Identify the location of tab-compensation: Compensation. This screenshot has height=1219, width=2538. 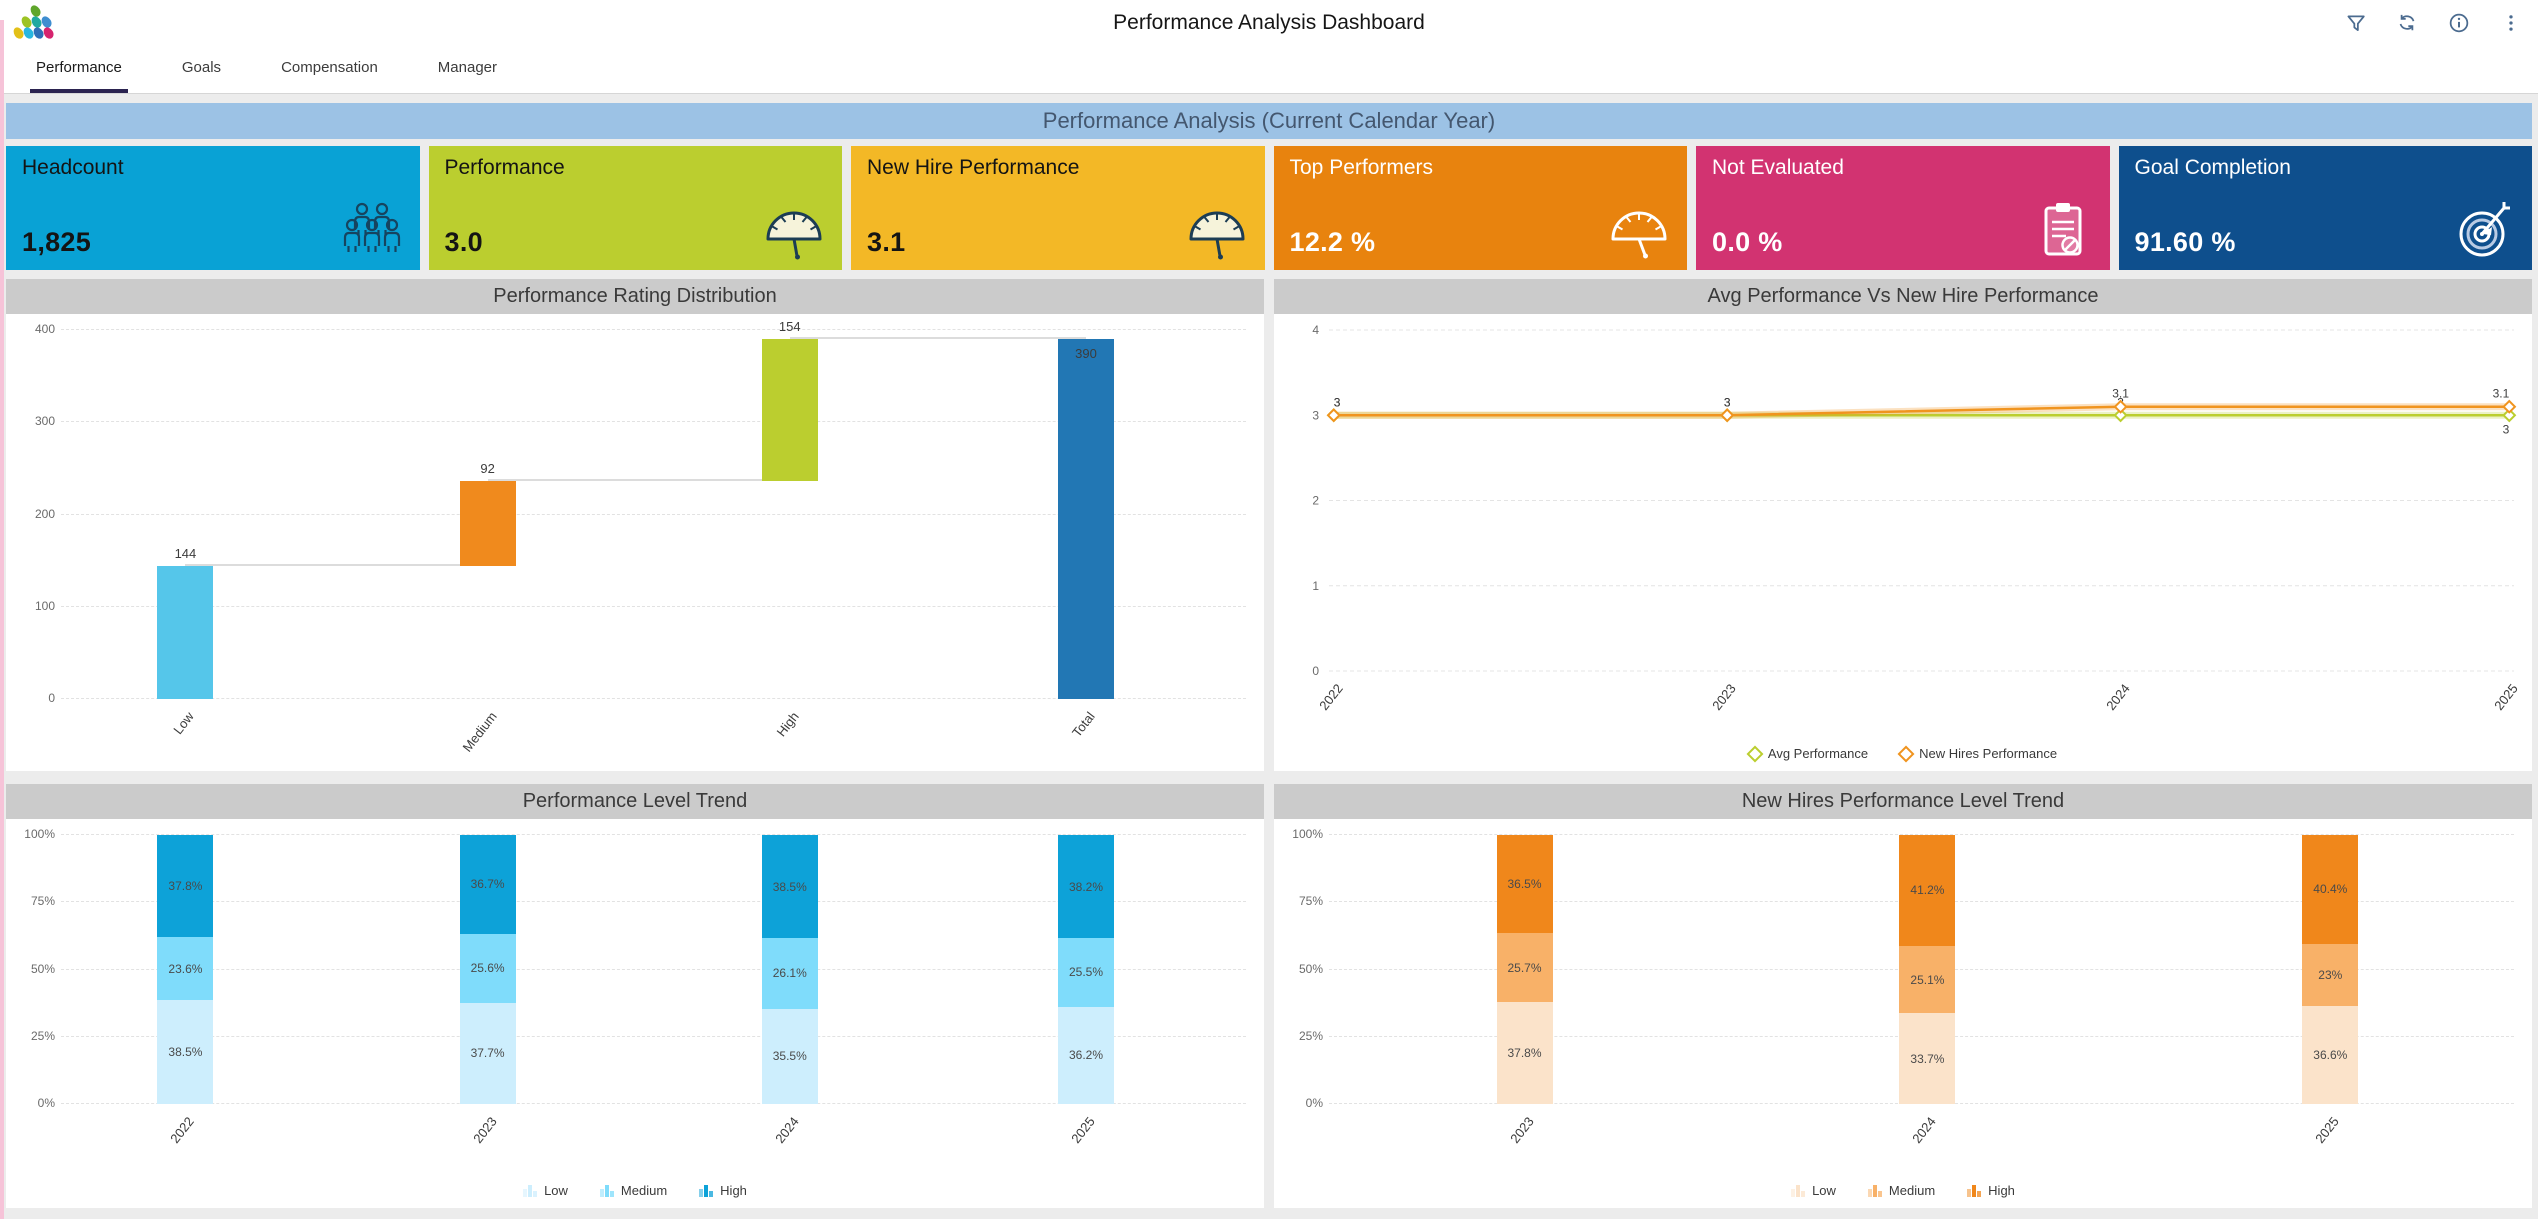
(329, 69).